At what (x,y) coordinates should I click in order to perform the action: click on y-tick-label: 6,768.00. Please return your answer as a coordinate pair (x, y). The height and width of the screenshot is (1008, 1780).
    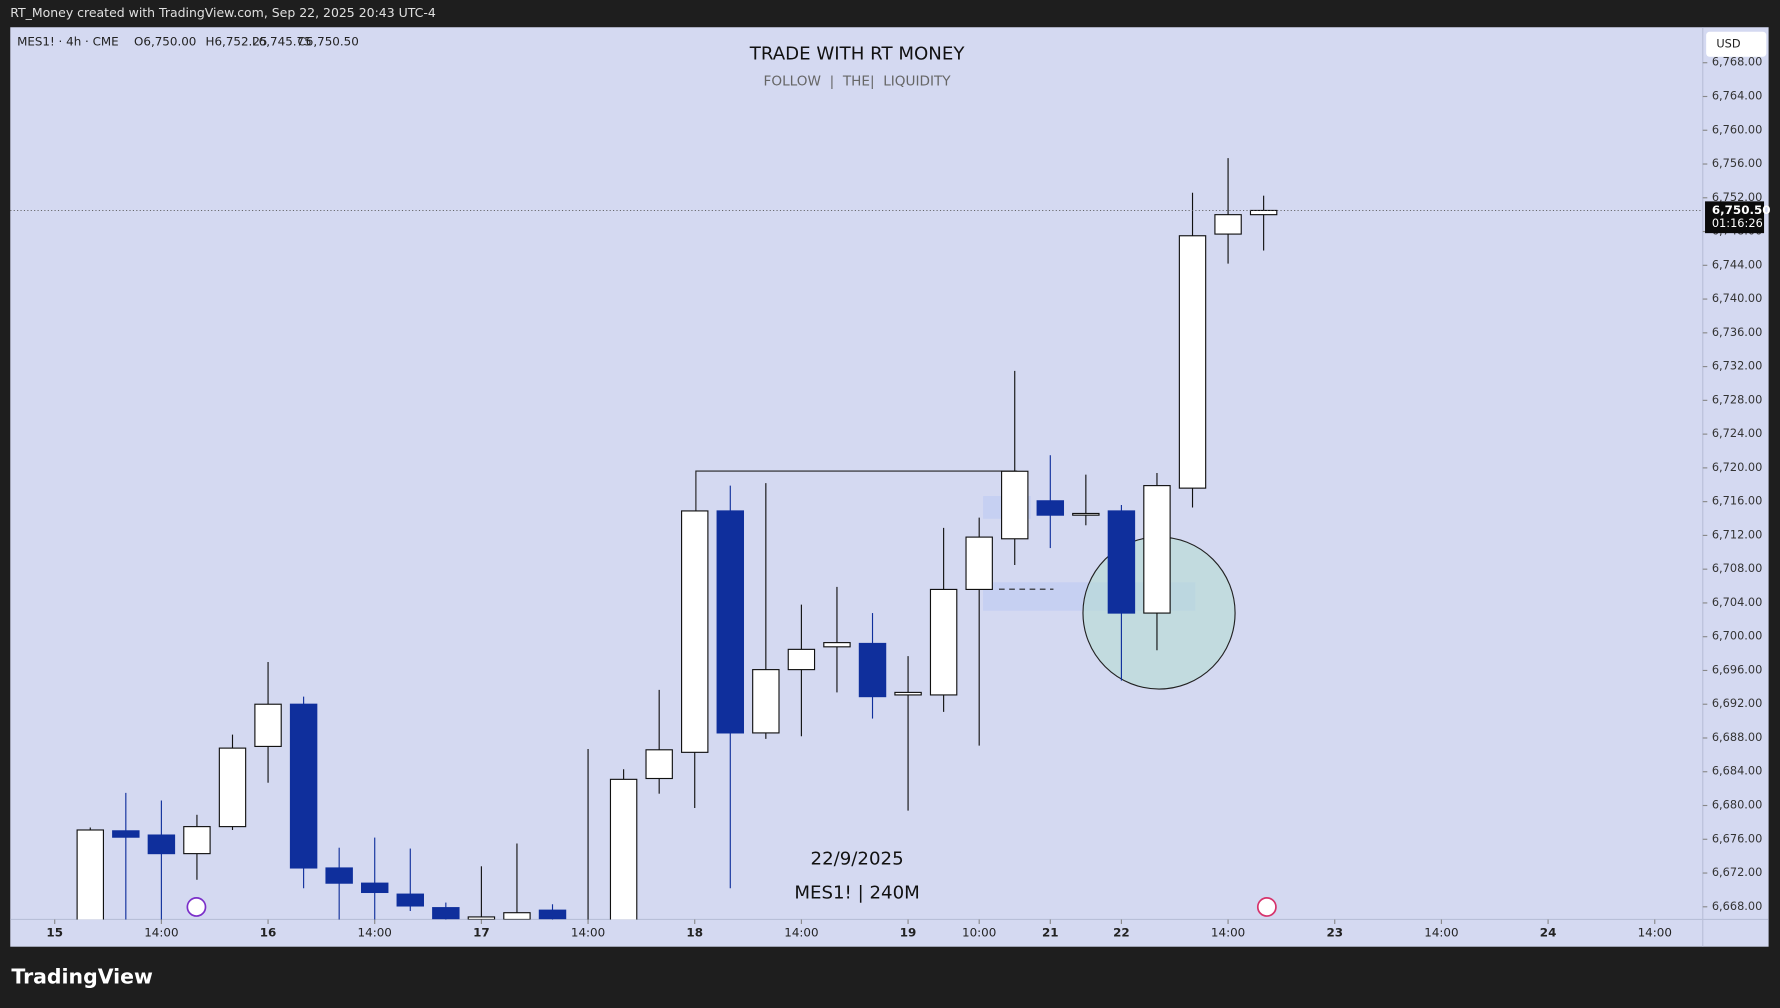
    Looking at the image, I should click on (1737, 62).